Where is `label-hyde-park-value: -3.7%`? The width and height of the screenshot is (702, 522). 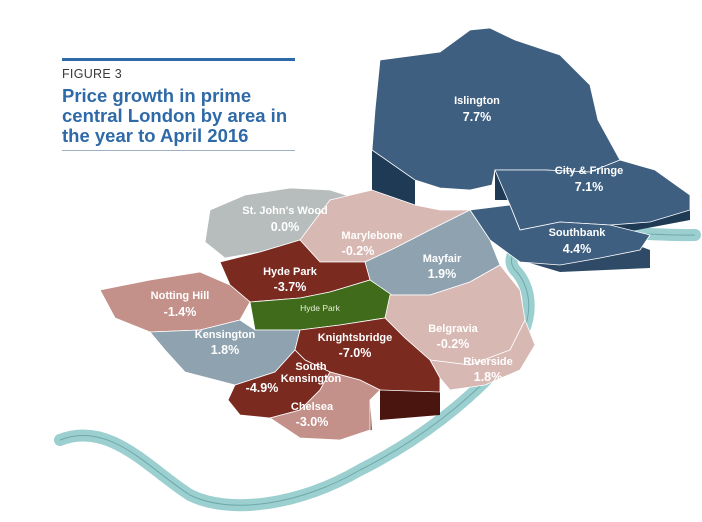
label-hyde-park-value: -3.7% is located at coordinates (290, 287).